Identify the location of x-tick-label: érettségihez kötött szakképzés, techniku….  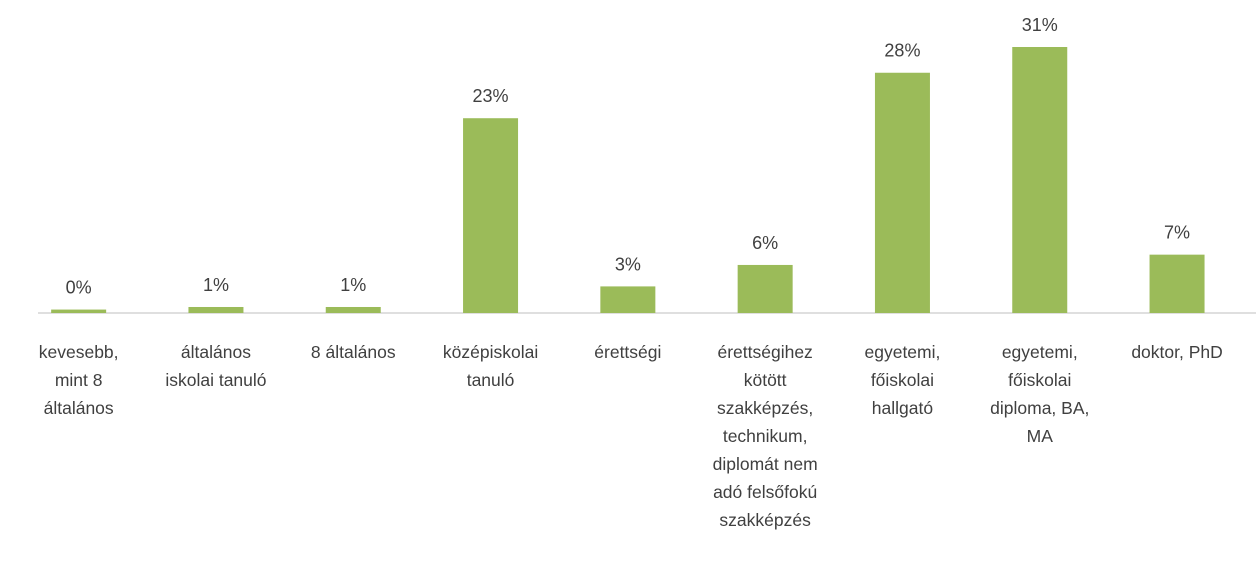
(765, 436).